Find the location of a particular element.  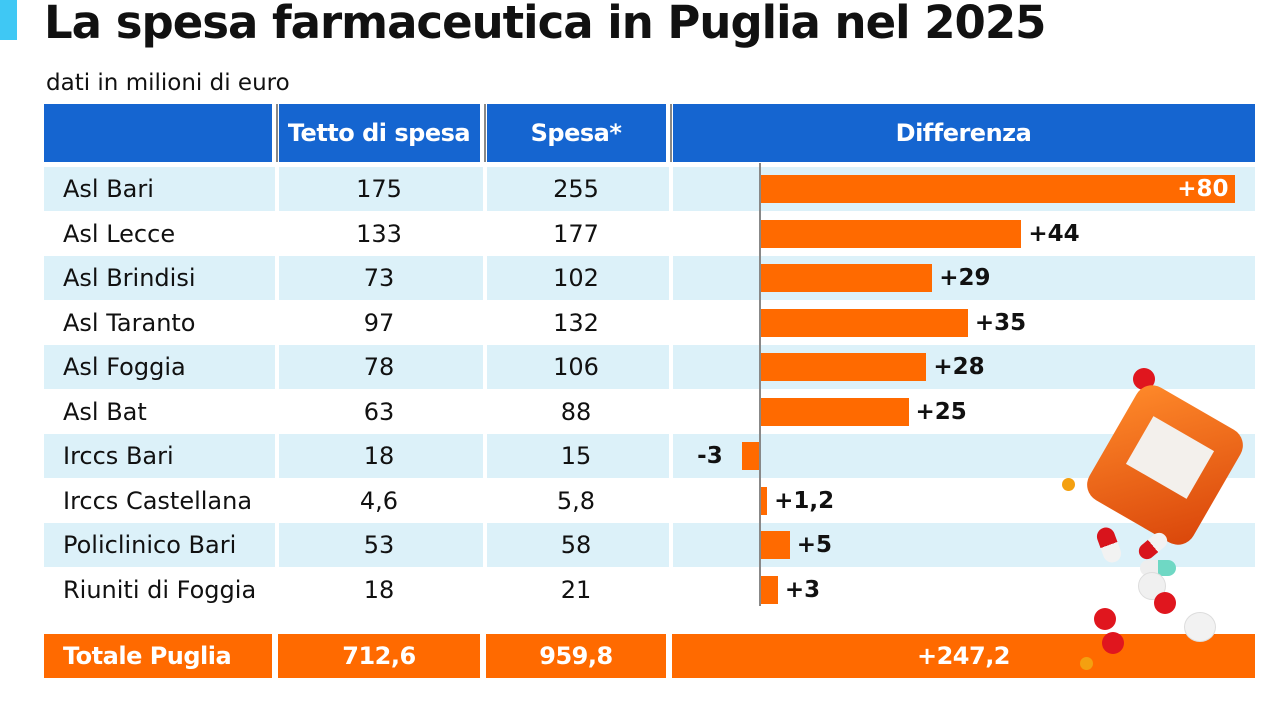

total-diff: +247,2 is located at coordinates (963, 656).